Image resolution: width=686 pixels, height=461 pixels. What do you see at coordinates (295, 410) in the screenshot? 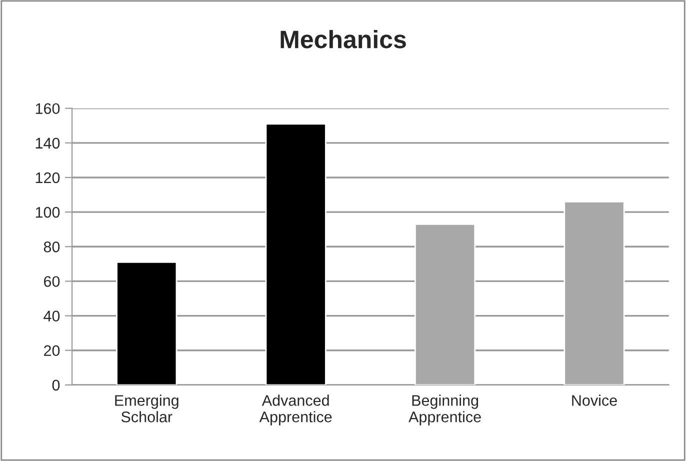
I see `x-tick-label: Advanced Apprentice` at bounding box center [295, 410].